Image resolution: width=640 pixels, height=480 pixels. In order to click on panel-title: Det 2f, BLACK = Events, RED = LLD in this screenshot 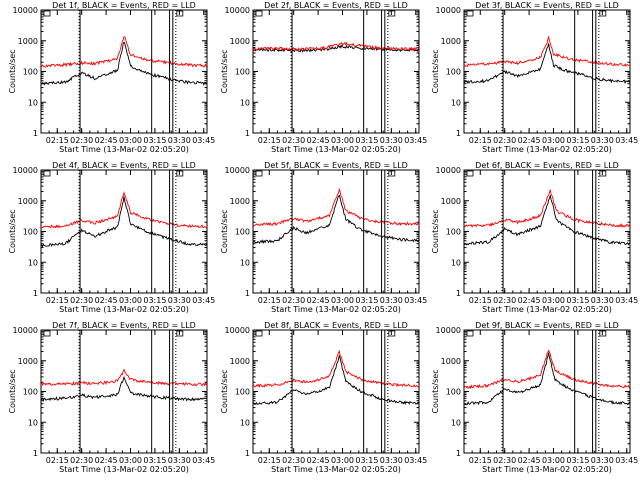, I will do `click(336, 5)`.